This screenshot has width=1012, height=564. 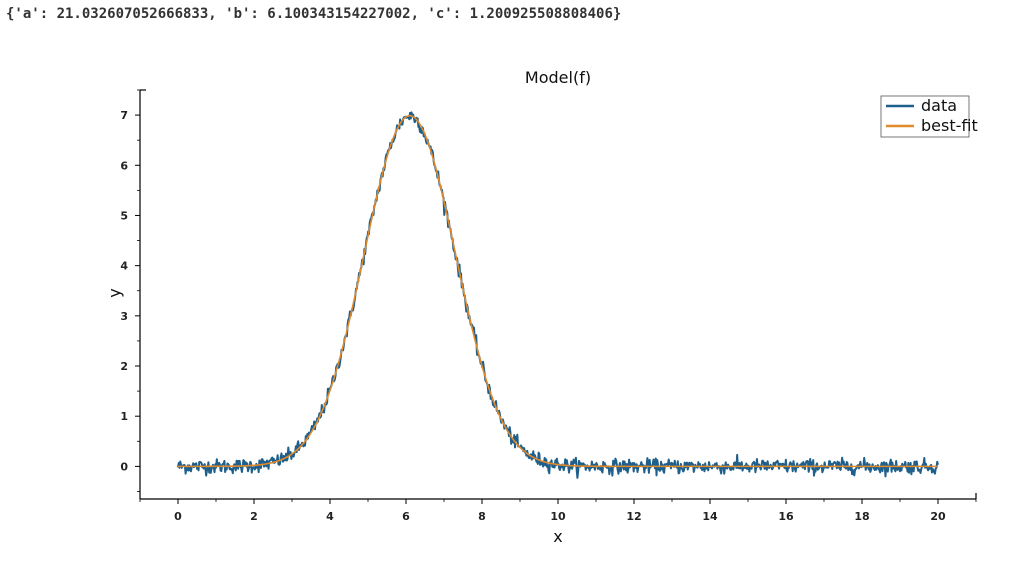 What do you see at coordinates (124, 366) in the screenshot?
I see `y-tick-label: 2` at bounding box center [124, 366].